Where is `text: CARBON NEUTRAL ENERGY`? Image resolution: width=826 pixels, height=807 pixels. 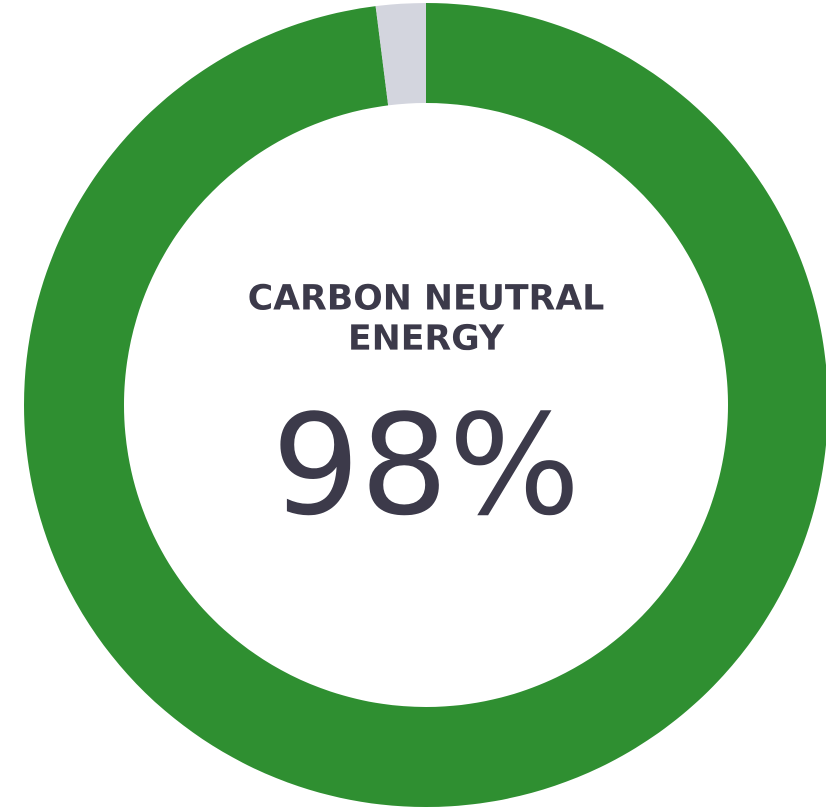 text: CARBON NEUTRAL ENERGY is located at coordinates (426, 317).